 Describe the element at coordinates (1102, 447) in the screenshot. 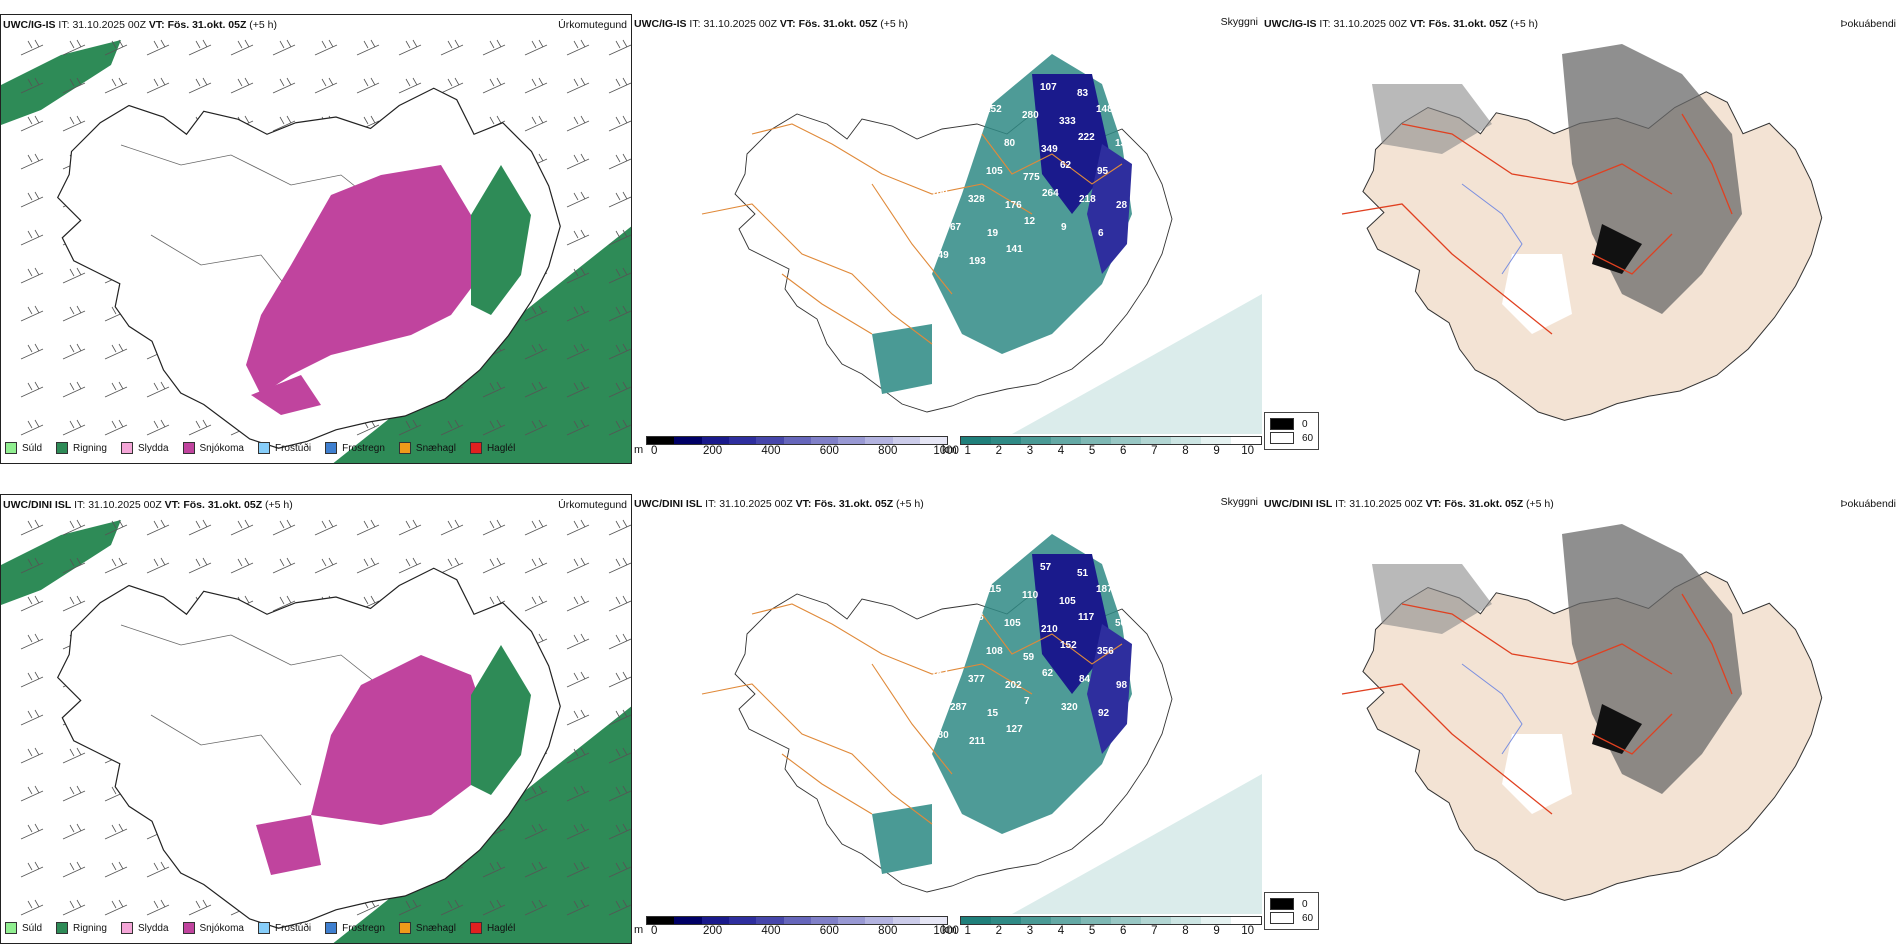

I see `visibility-colorbar: km 1 2 3 4 5 6 7 8 9 10` at that location.